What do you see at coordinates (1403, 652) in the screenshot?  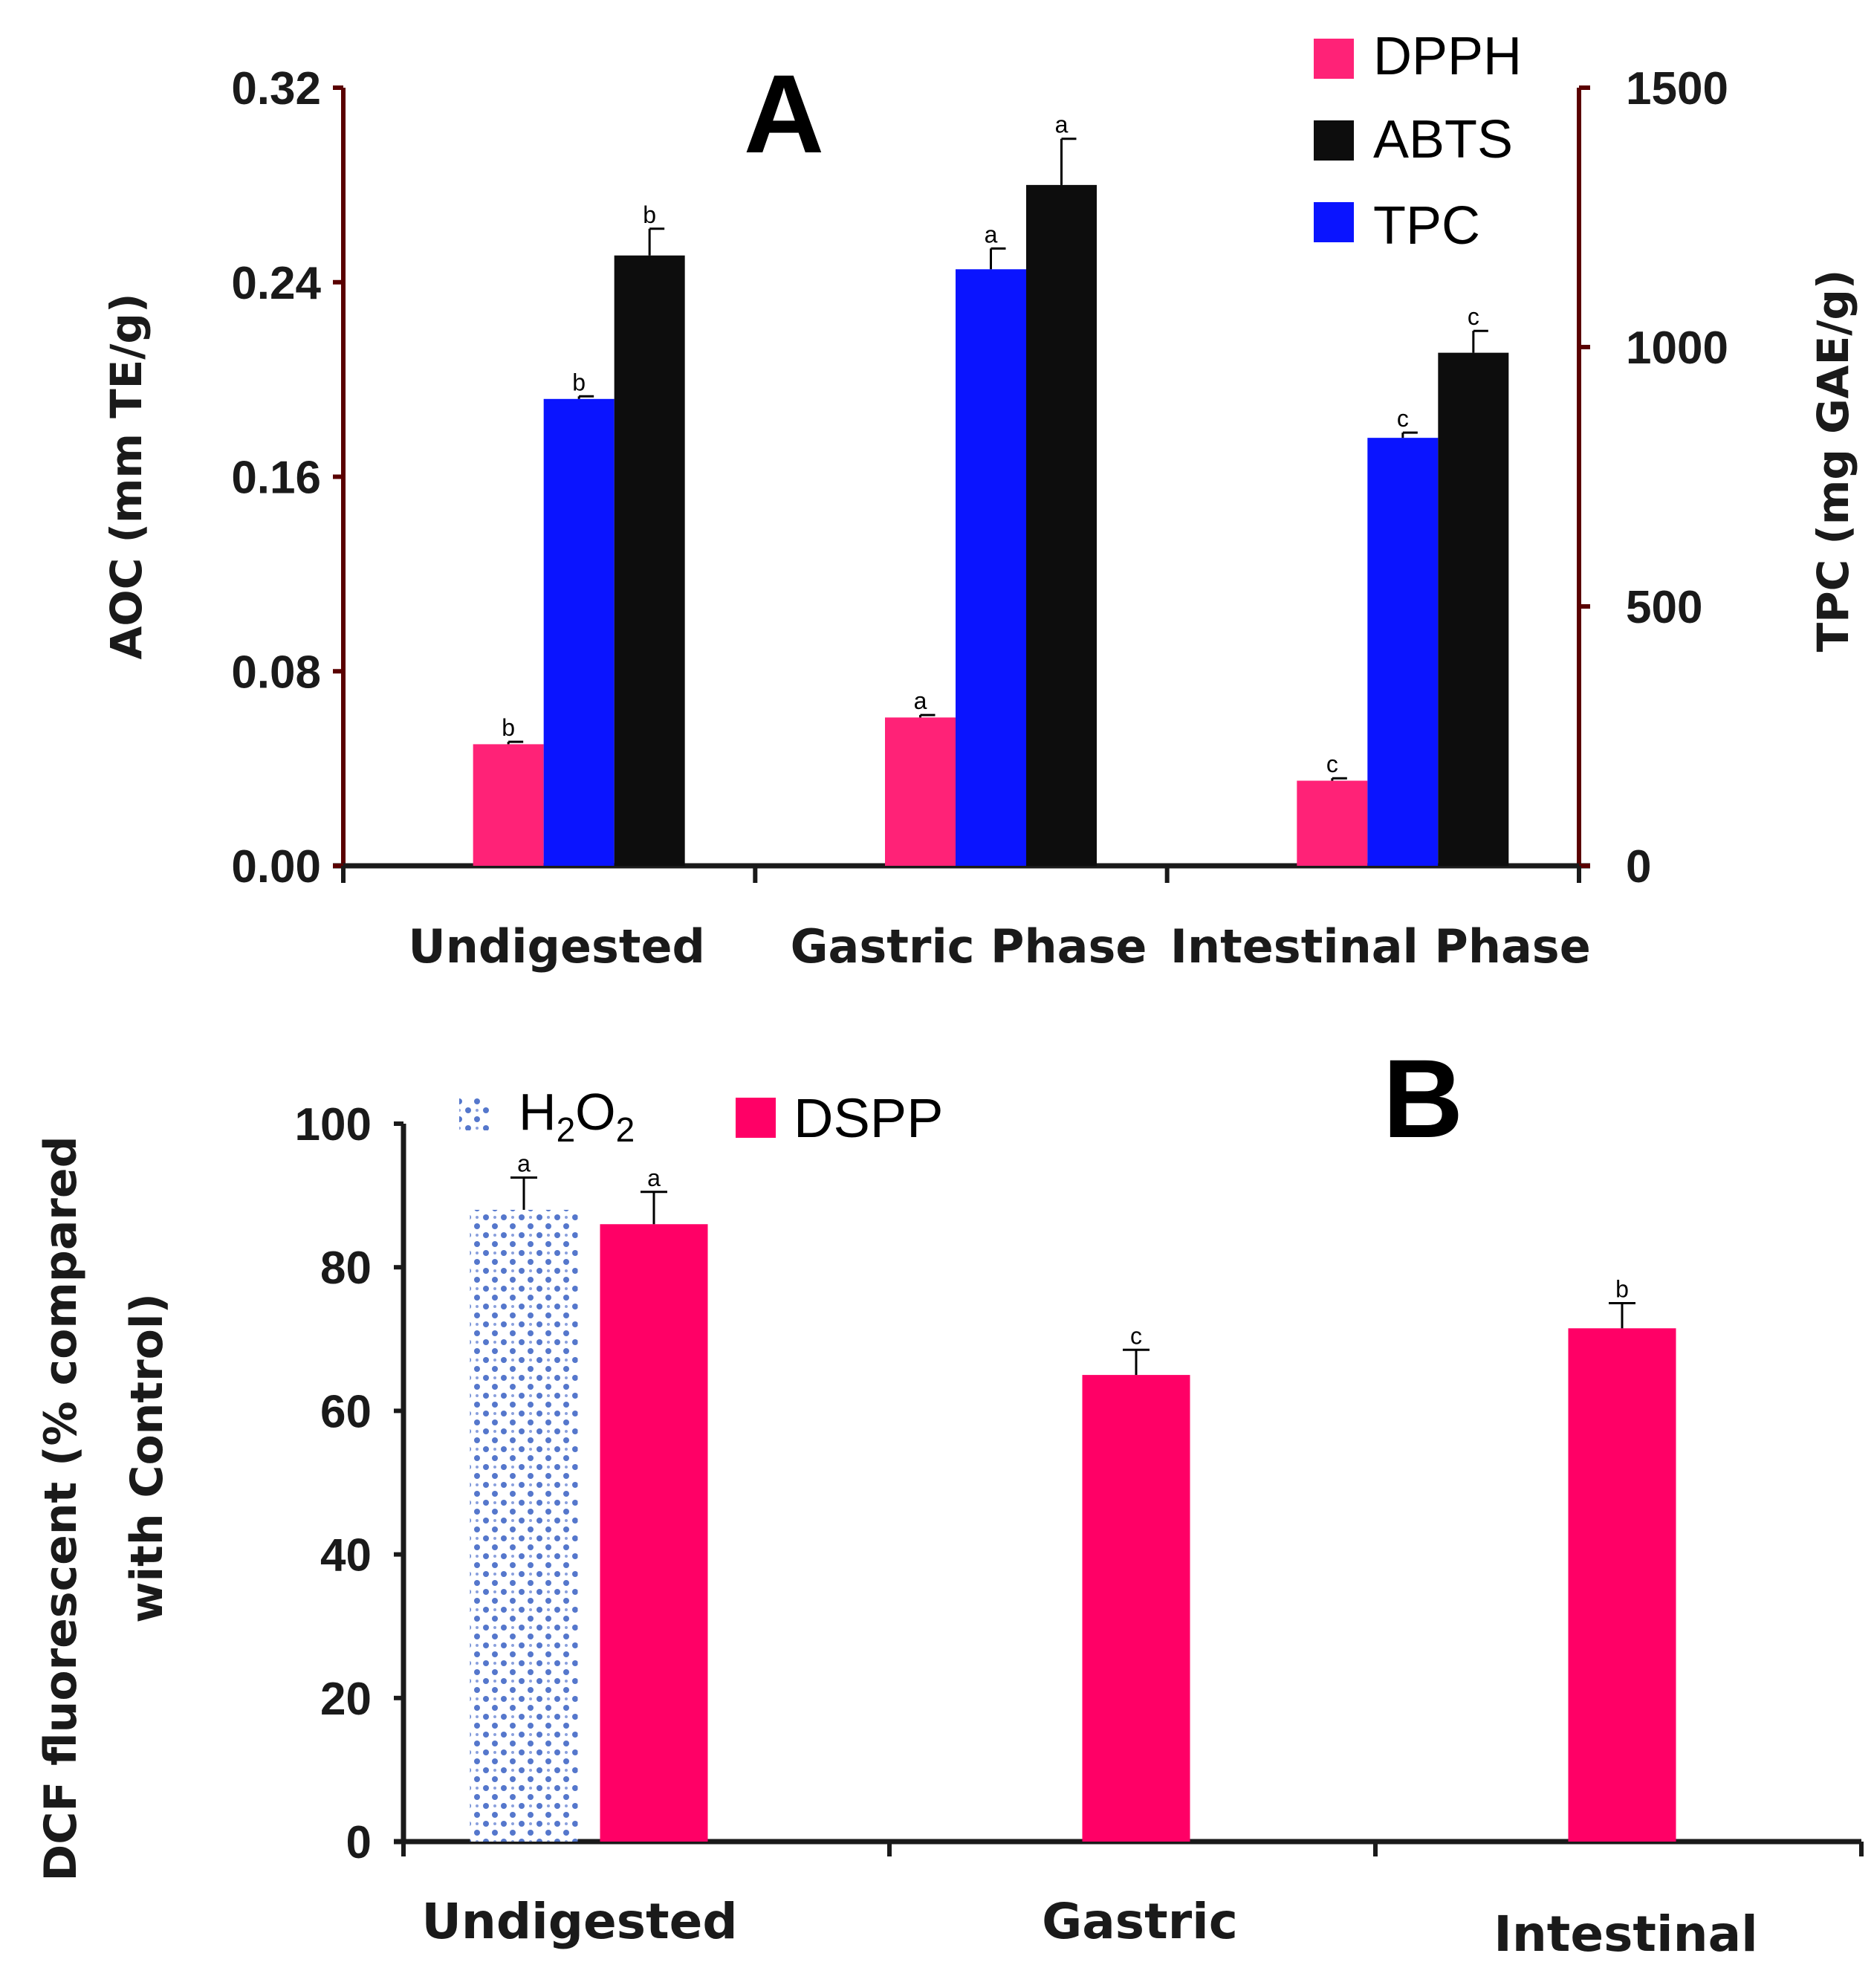 I see `bar-tpc-intestinal-phase` at bounding box center [1403, 652].